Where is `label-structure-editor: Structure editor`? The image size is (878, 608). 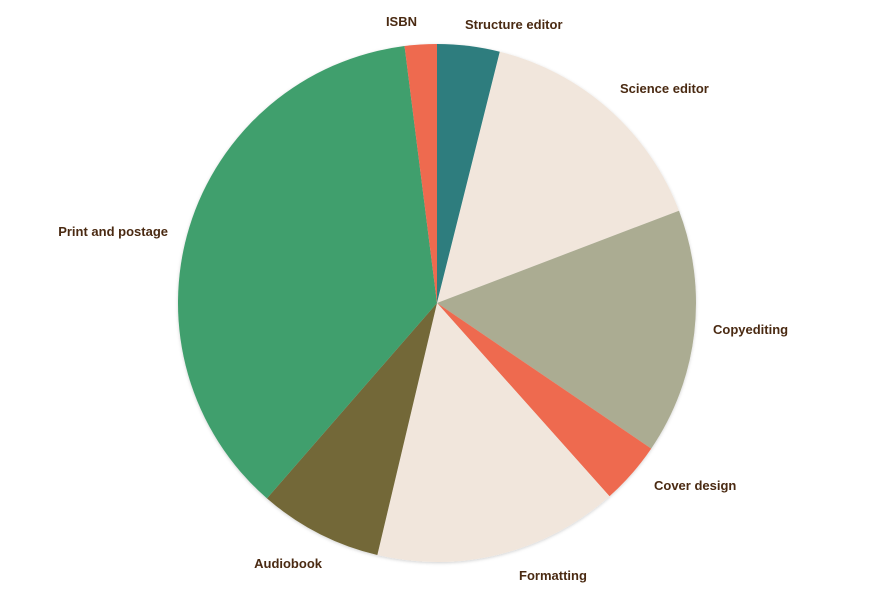 label-structure-editor: Structure editor is located at coordinates (514, 24).